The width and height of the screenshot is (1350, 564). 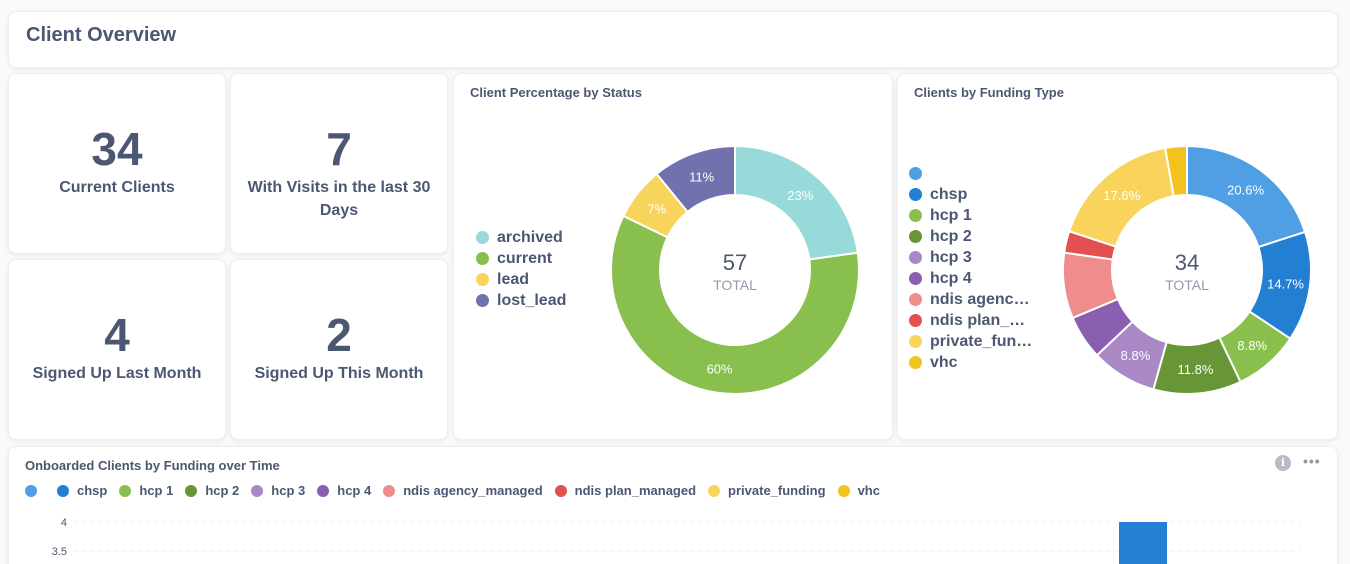 What do you see at coordinates (117, 373) in the screenshot?
I see `stat-label: Signed Up Last Month` at bounding box center [117, 373].